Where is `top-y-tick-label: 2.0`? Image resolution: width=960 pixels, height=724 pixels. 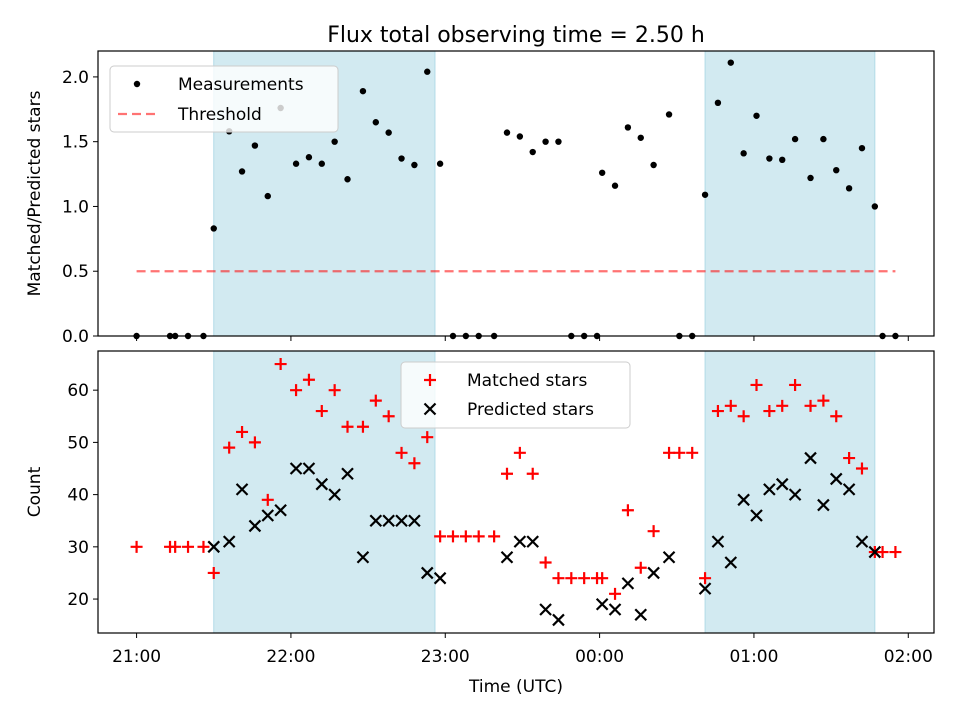 top-y-tick-label: 2.0 is located at coordinates (75, 78).